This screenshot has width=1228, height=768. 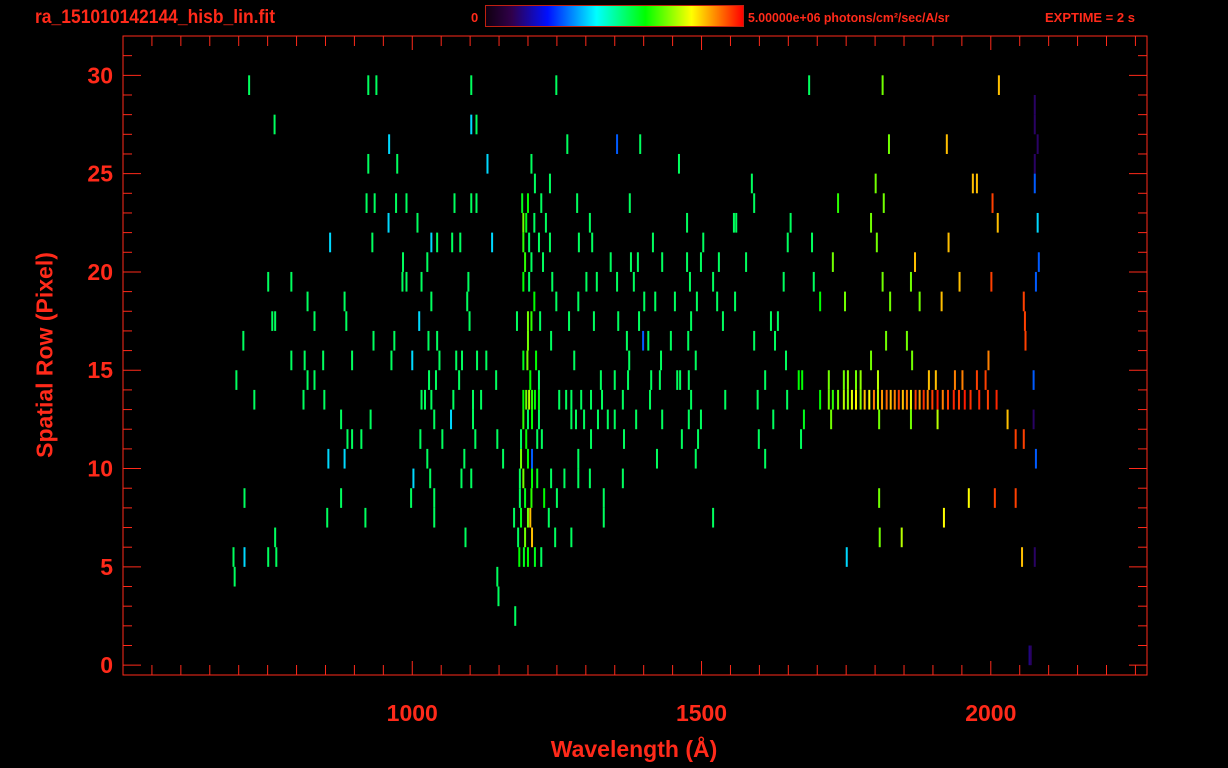 What do you see at coordinates (849, 17) in the screenshot?
I see `colorbar-max-label: 5.00000e+06 photons/cm²/sec/A/sr` at bounding box center [849, 17].